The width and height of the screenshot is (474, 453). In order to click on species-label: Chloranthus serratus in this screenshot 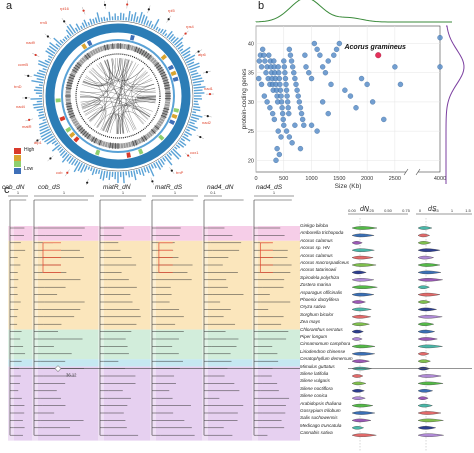, I will do `click(321, 329)`.